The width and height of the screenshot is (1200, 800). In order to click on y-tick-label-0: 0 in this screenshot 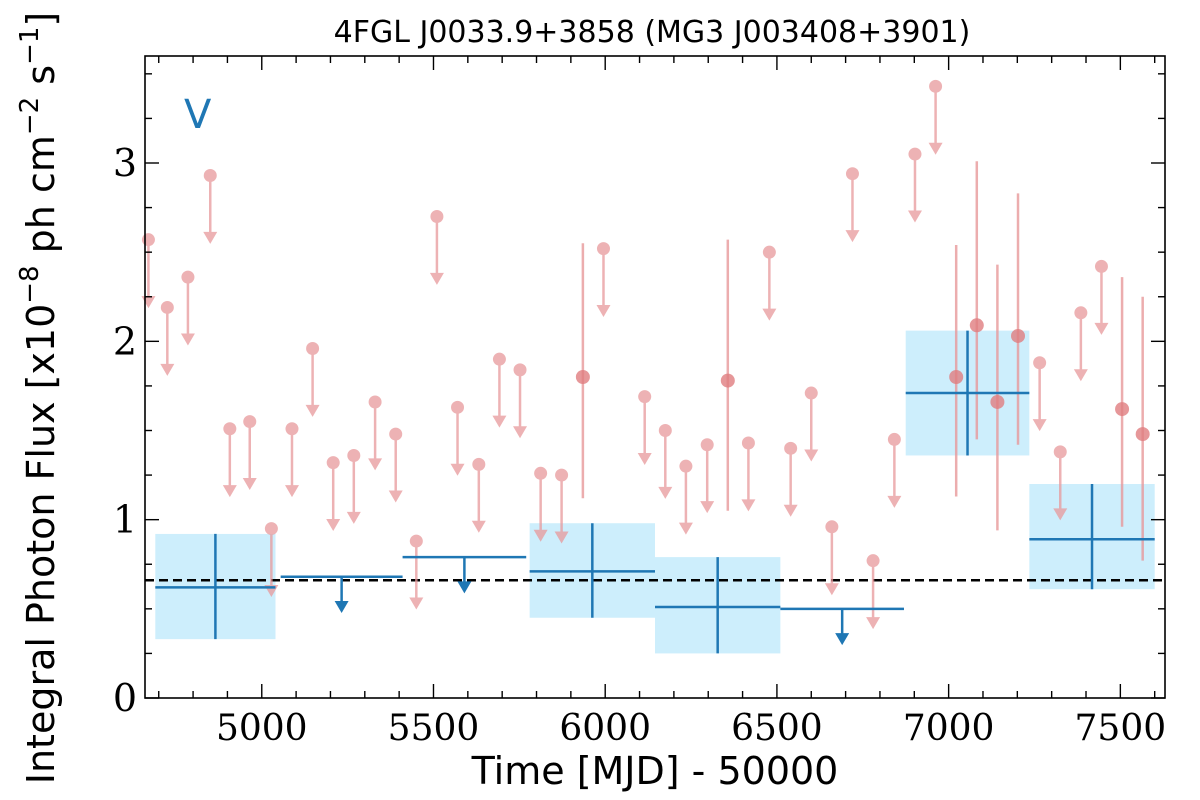, I will do `click(125, 698)`.